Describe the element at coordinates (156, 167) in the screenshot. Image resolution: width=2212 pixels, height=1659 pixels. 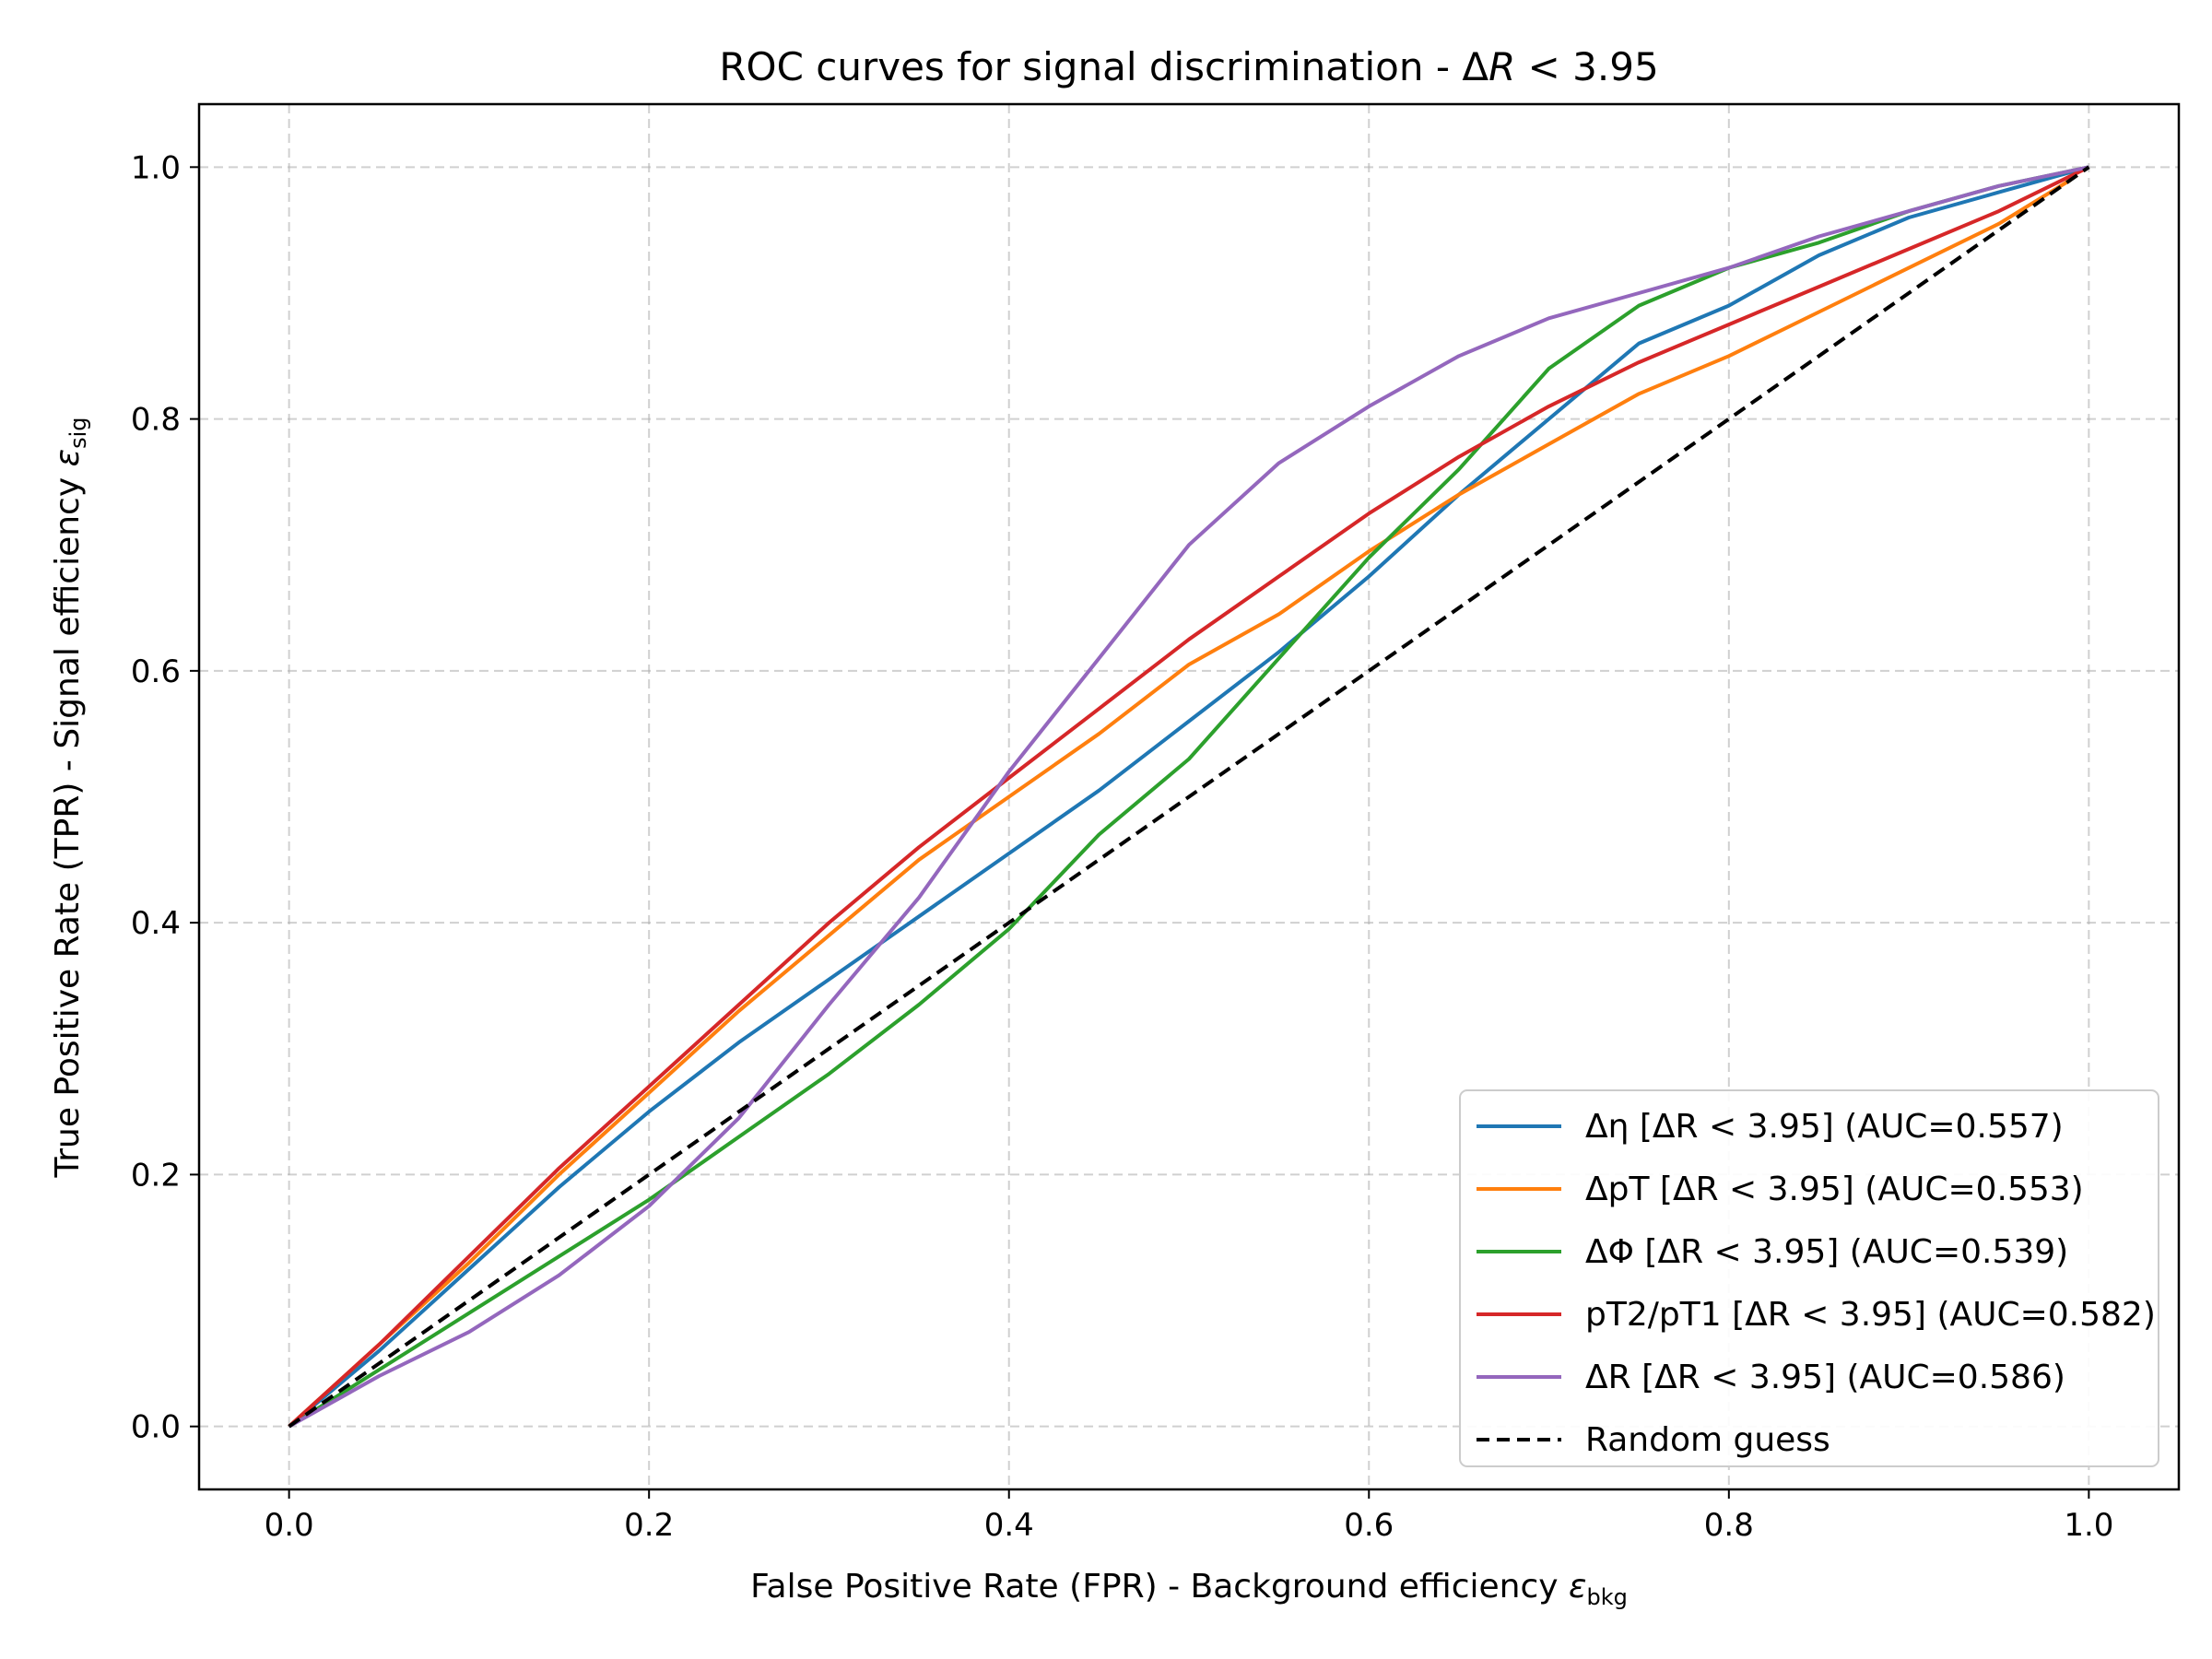
I see `y-tick-label: 1.0` at that location.